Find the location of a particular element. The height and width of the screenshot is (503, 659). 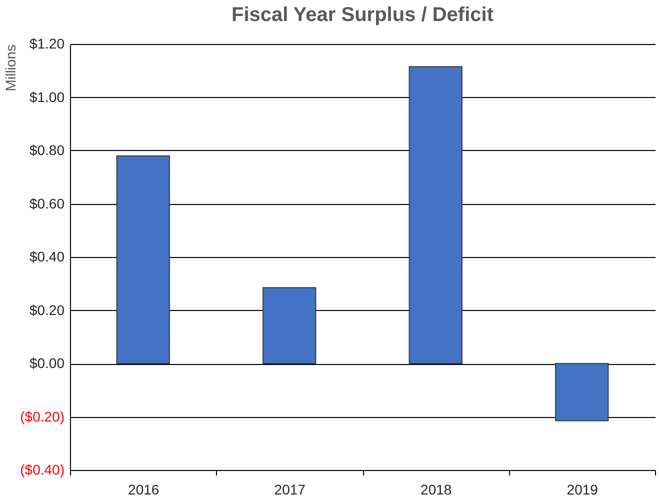

x-tick-label: 2018 is located at coordinates (436, 490).